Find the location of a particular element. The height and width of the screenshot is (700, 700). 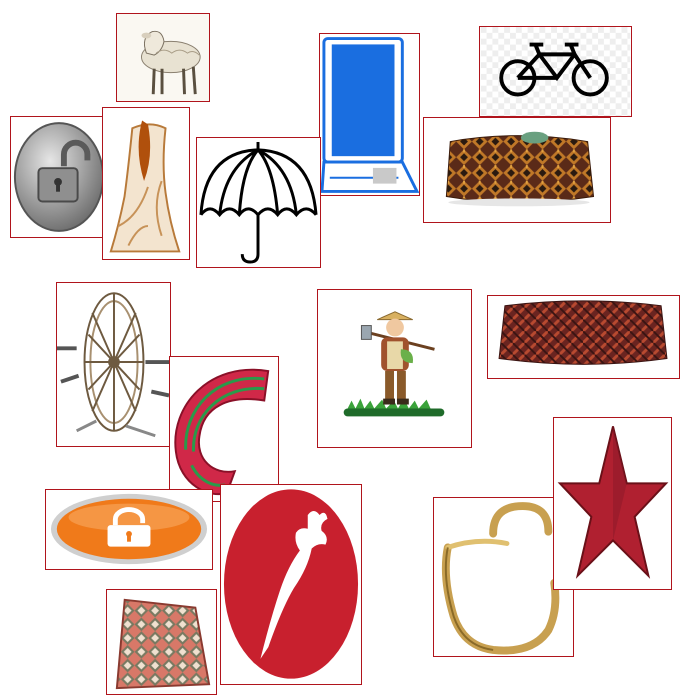

sheep-image is located at coordinates (163, 57).